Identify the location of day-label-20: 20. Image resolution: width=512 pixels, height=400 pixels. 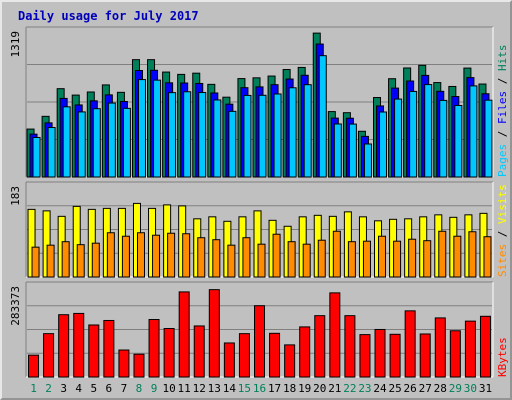
(319, 388).